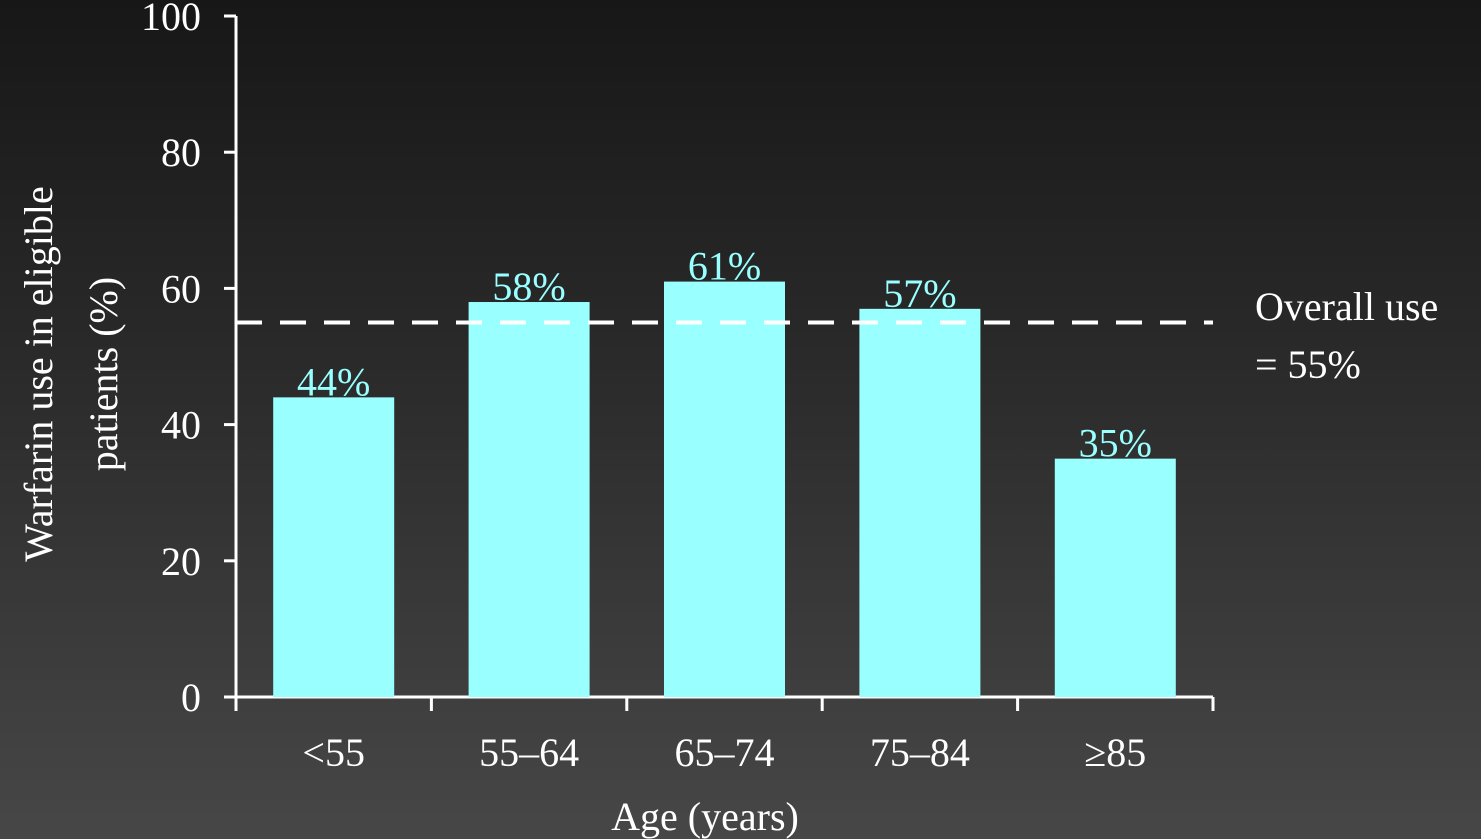 Image resolution: width=1481 pixels, height=839 pixels. What do you see at coordinates (333, 752) in the screenshot?
I see `x-tick-label-0: <55` at bounding box center [333, 752].